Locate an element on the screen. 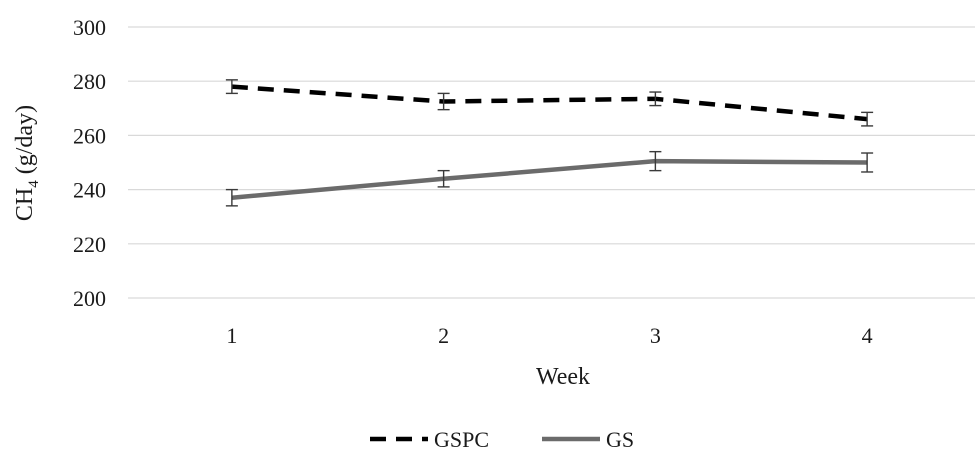  y-tick-label-220: 220 is located at coordinates (89, 244).